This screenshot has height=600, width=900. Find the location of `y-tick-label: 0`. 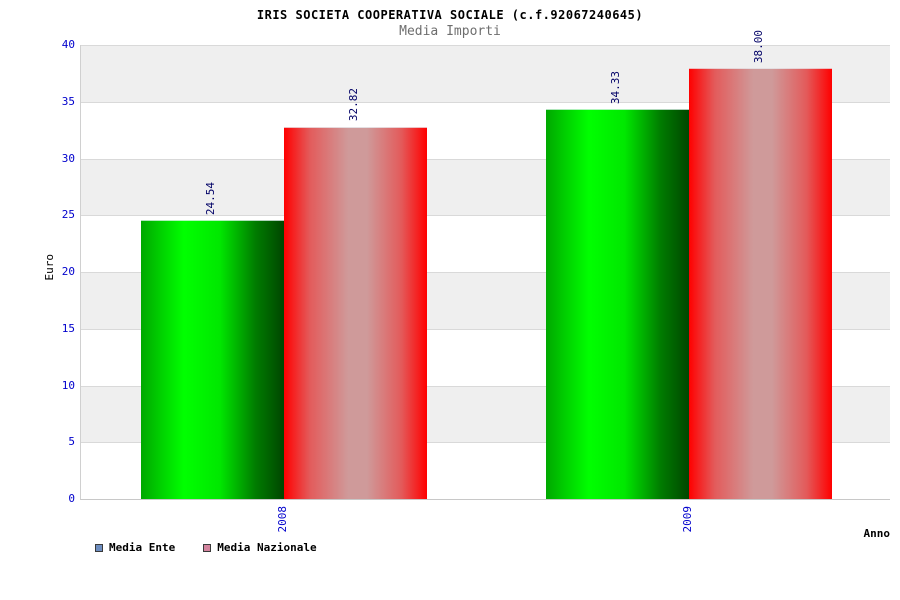

y-tick-label: 0 is located at coordinates (71, 498).